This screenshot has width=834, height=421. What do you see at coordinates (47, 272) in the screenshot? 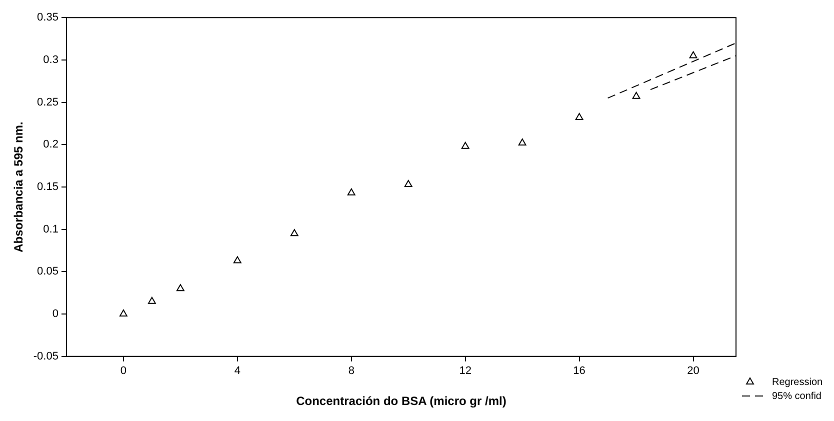
I see `y-tick-label: 0.05` at bounding box center [47, 272].